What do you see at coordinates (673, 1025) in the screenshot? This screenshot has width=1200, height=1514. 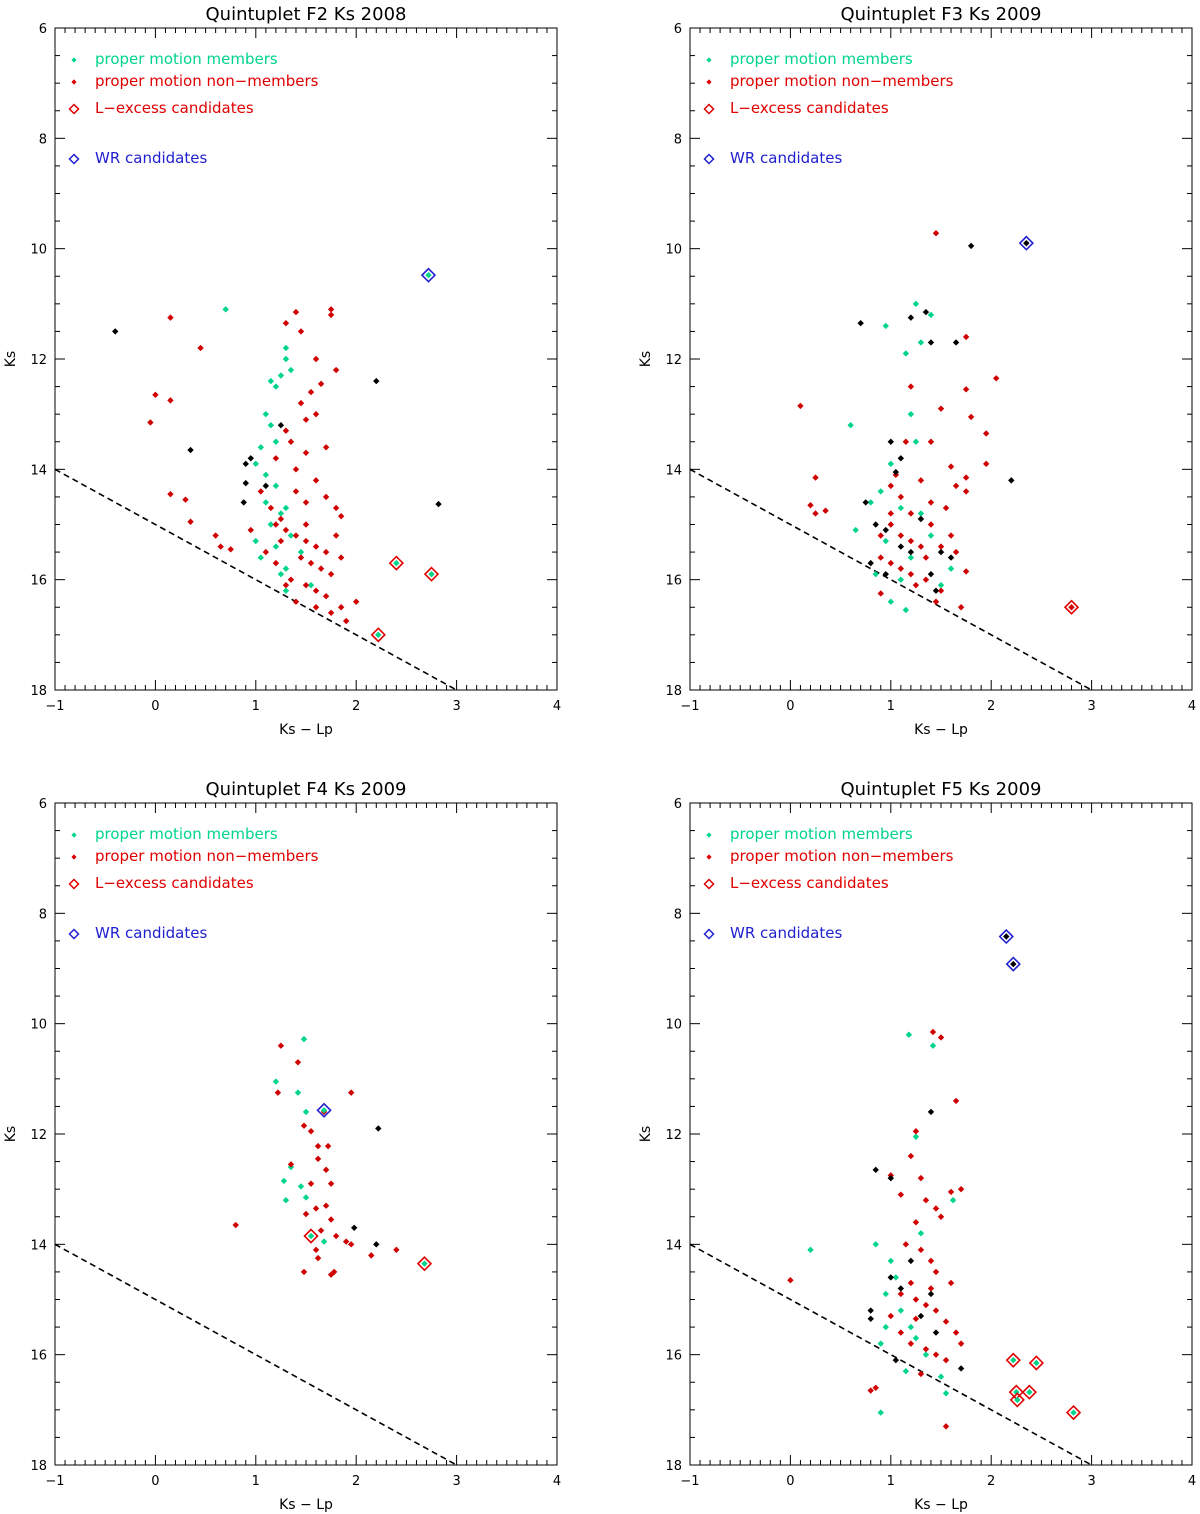 I see `y-tick-label: 10` at bounding box center [673, 1025].